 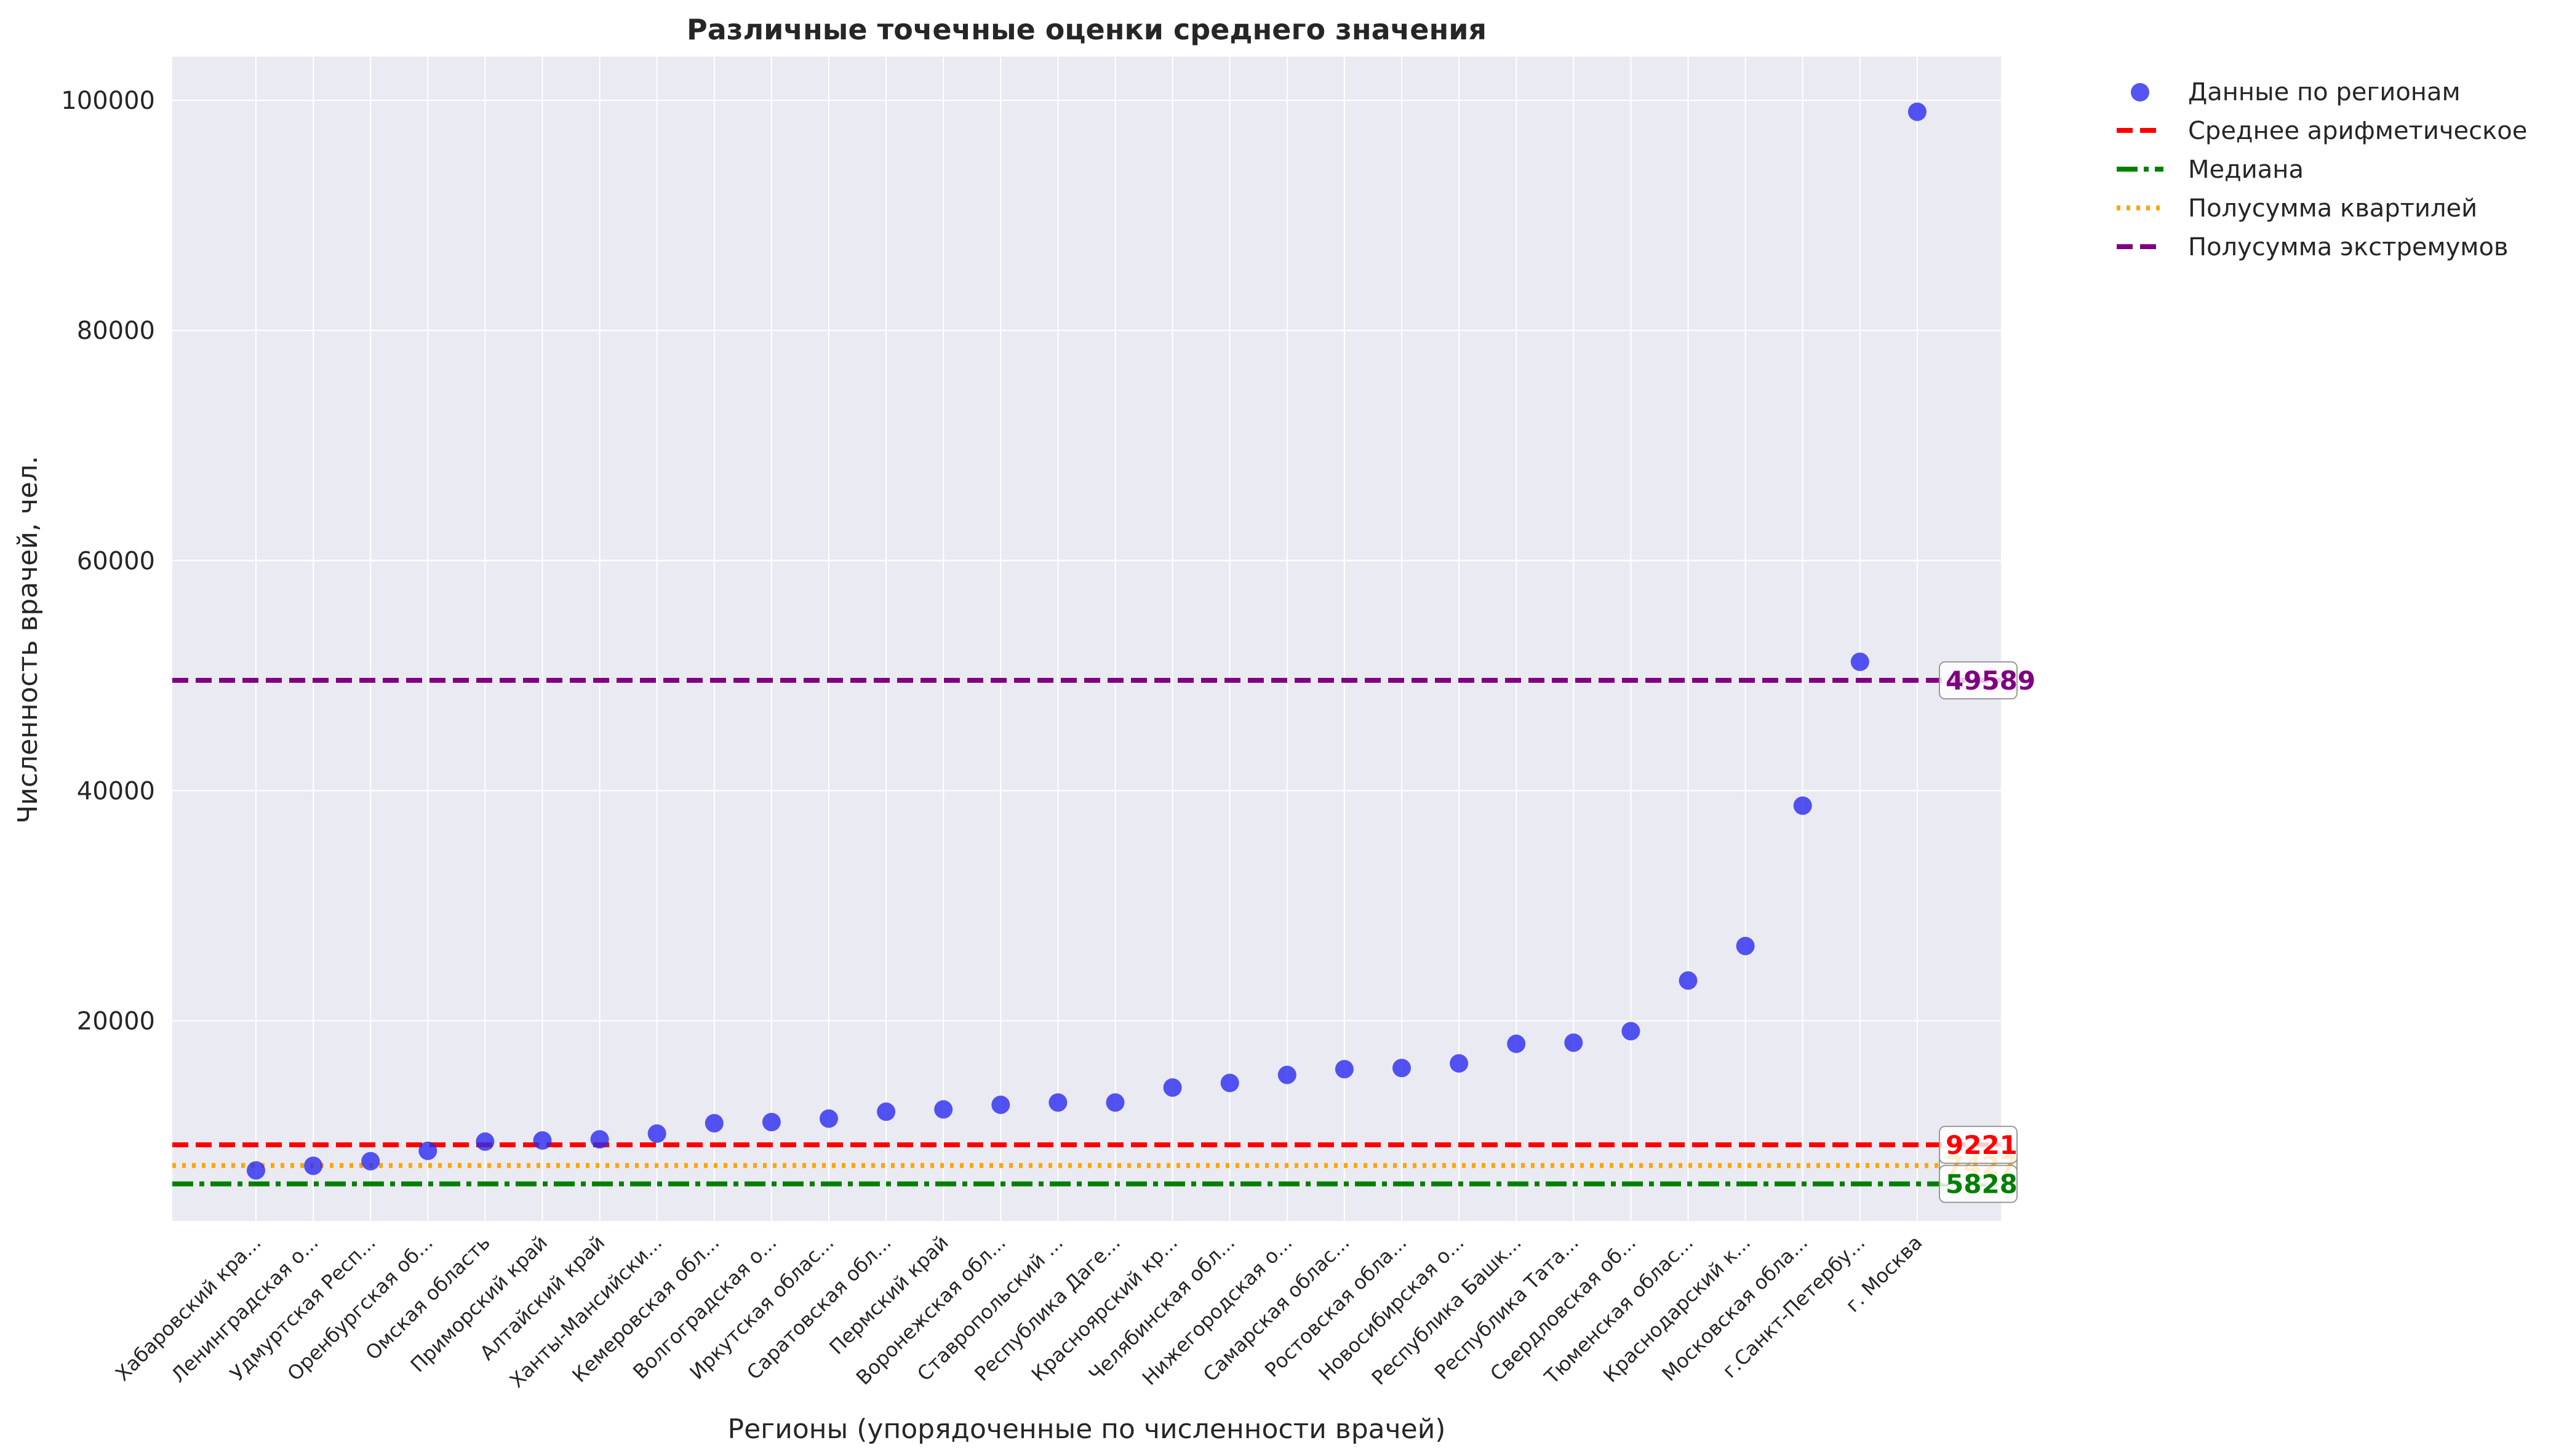 I want to click on y-tick-label: 100000, so click(x=108, y=101).